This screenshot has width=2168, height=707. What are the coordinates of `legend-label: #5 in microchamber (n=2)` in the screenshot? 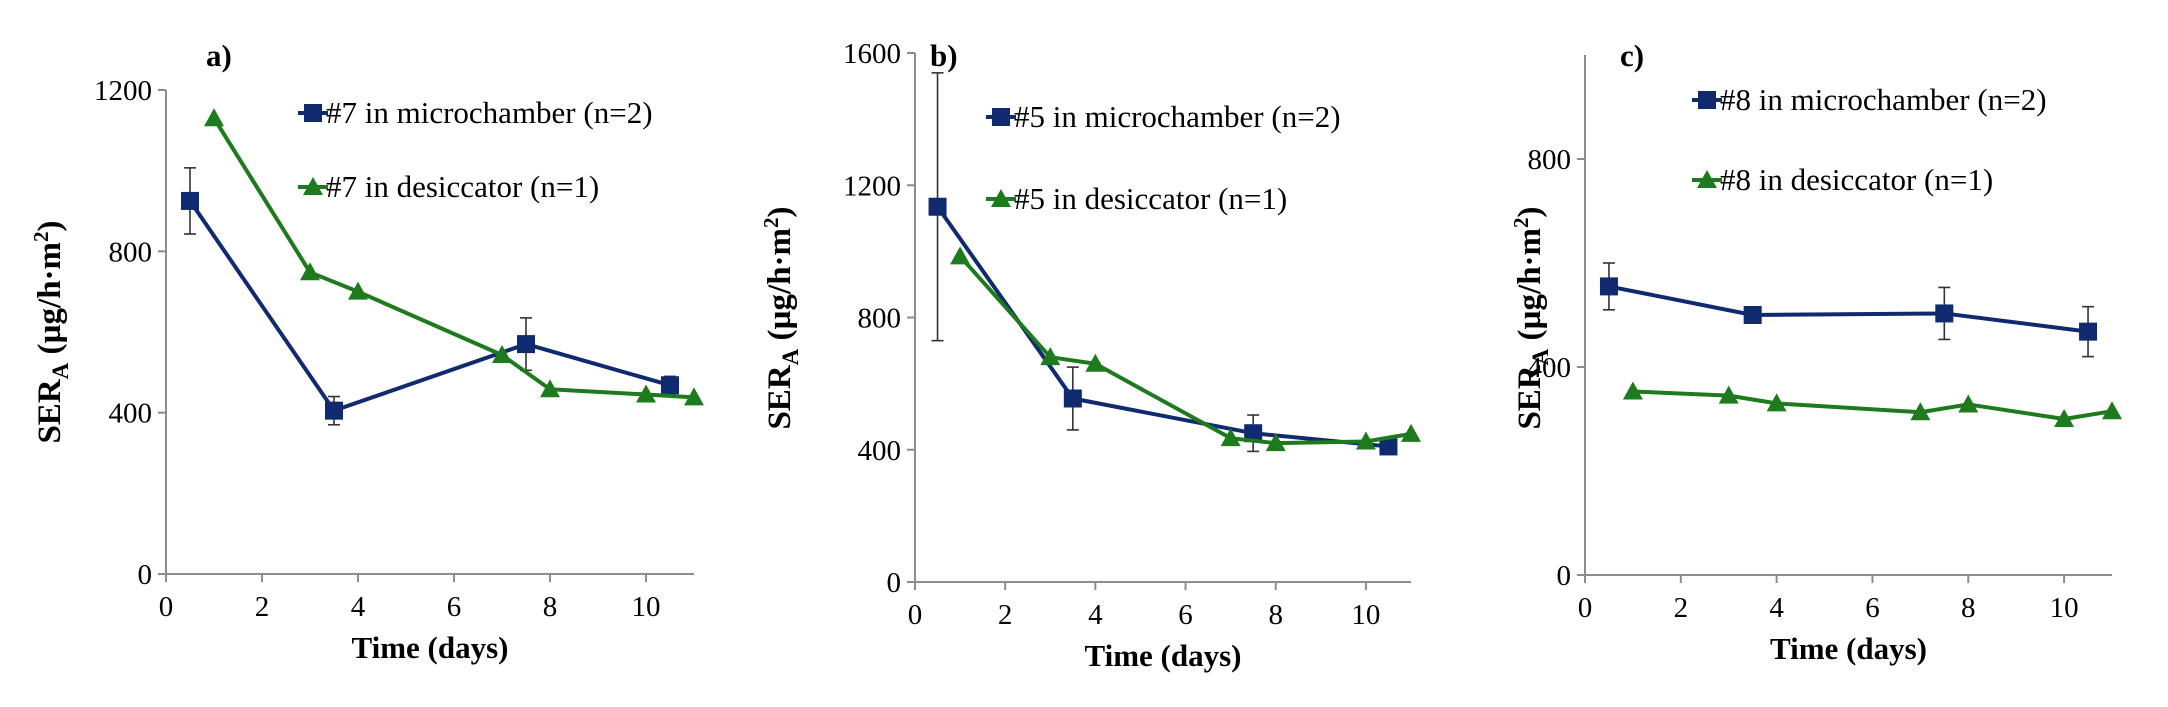 It's located at (1177, 116).